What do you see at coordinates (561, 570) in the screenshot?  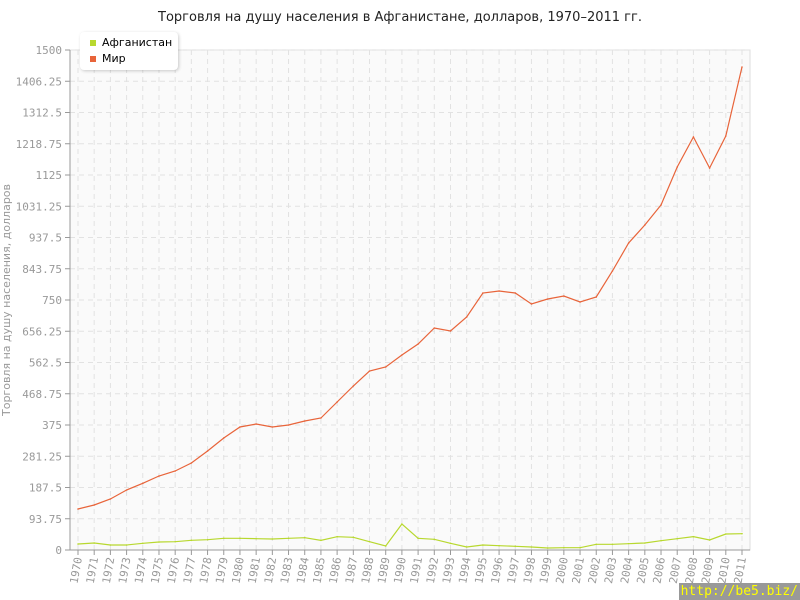 I see `x-tick-label: 2000` at bounding box center [561, 570].